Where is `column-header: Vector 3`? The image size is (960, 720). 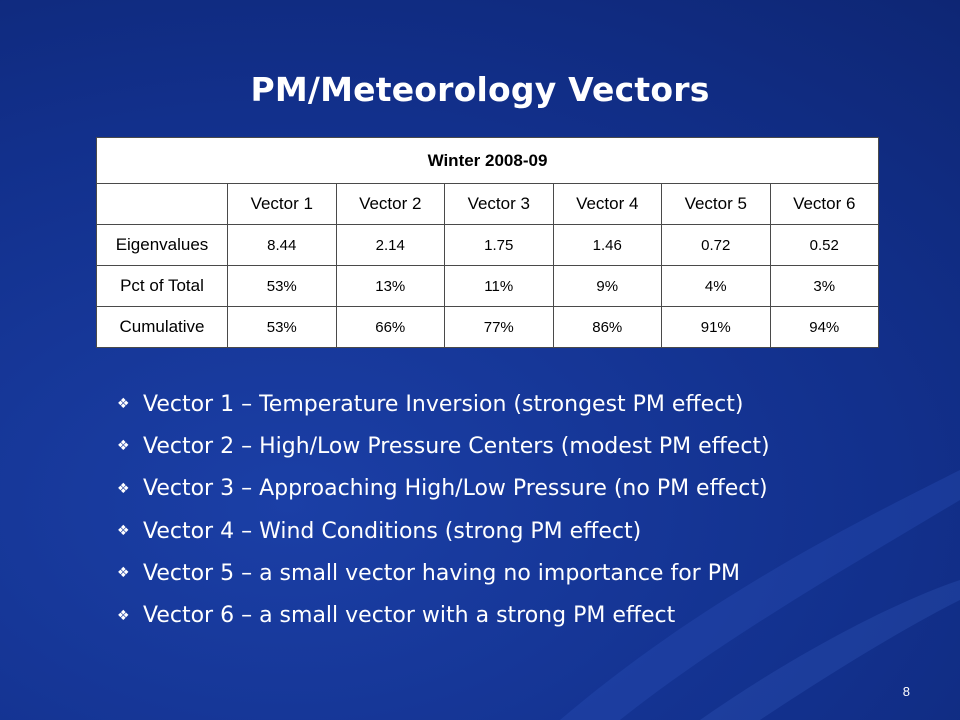 column-header: Vector 3 is located at coordinates (499, 204).